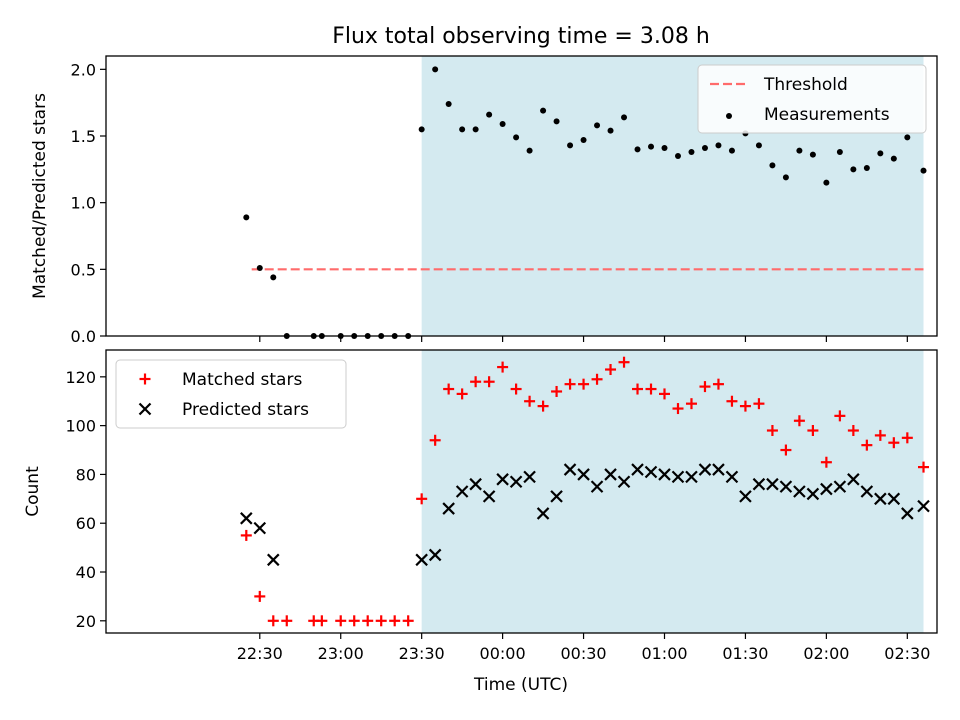 Image resolution: width=960 pixels, height=720 pixels. Describe the element at coordinates (86, 621) in the screenshot. I see `y-tick-label: 20` at that location.